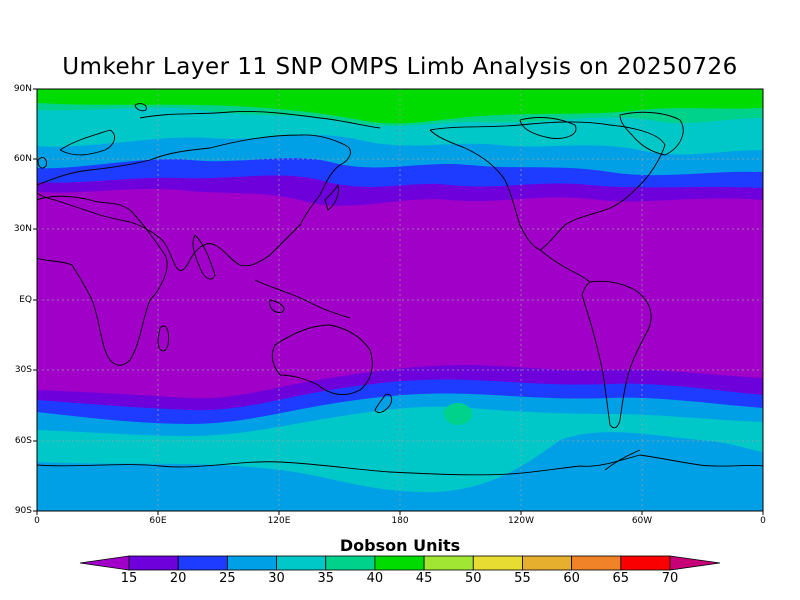 This screenshot has height=600, width=800. What do you see at coordinates (473, 578) in the screenshot?
I see `colorbar-tick-label: 50` at bounding box center [473, 578].